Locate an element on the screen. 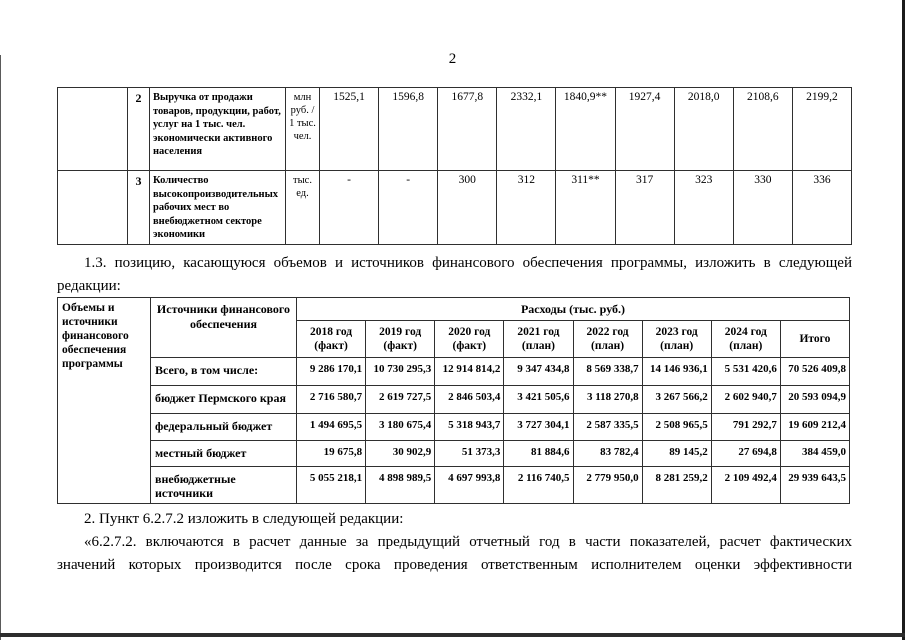 This screenshot has height=640, width=905. amount-cell: 2 116 740,5 is located at coordinates (538, 485).